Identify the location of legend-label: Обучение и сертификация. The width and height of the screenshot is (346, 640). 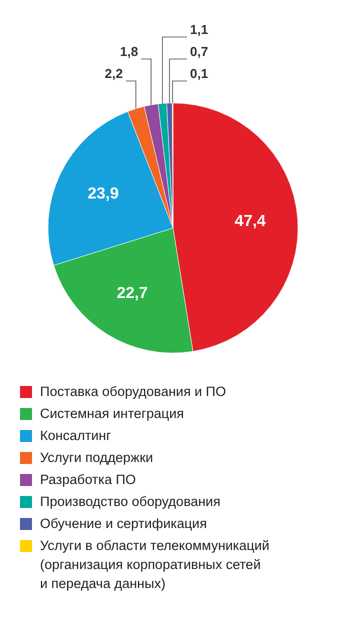
(123, 523).